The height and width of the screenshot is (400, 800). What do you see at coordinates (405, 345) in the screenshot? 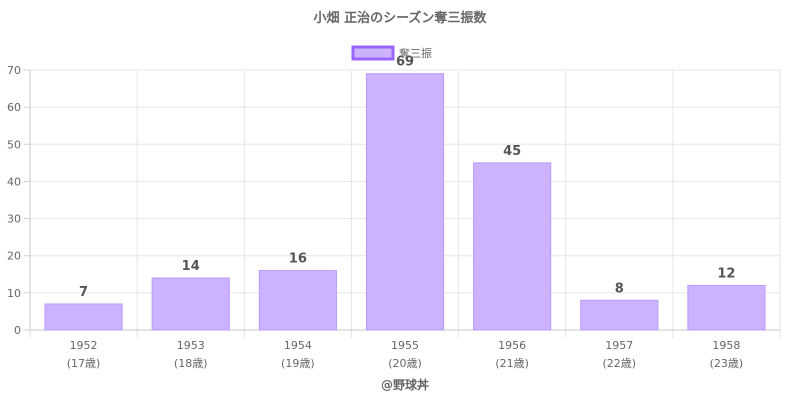
I see `x-tick-label: 1955` at bounding box center [405, 345].